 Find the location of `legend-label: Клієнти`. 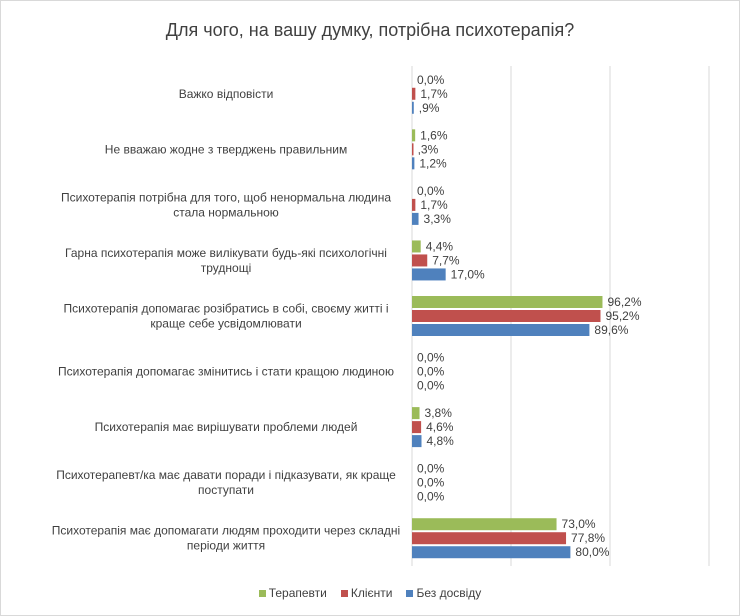

legend-label: Клієнти is located at coordinates (371, 593).